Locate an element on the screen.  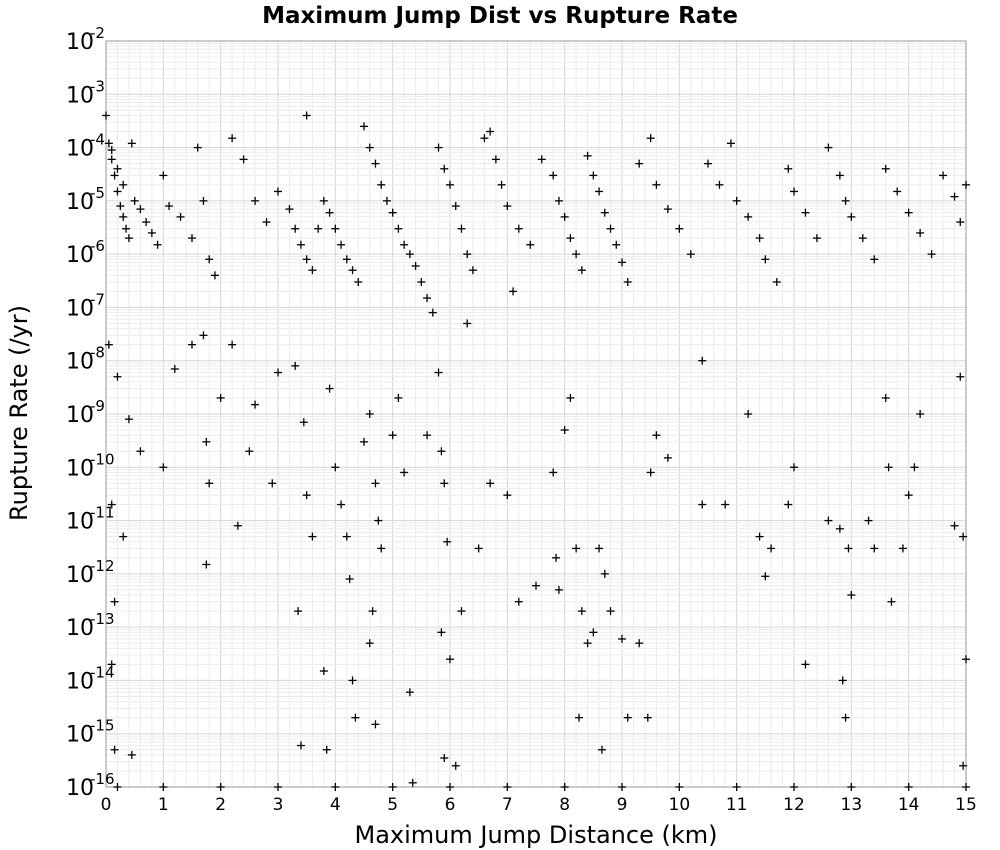
y-tick-exponent: -3 is located at coordinates (97, 86).